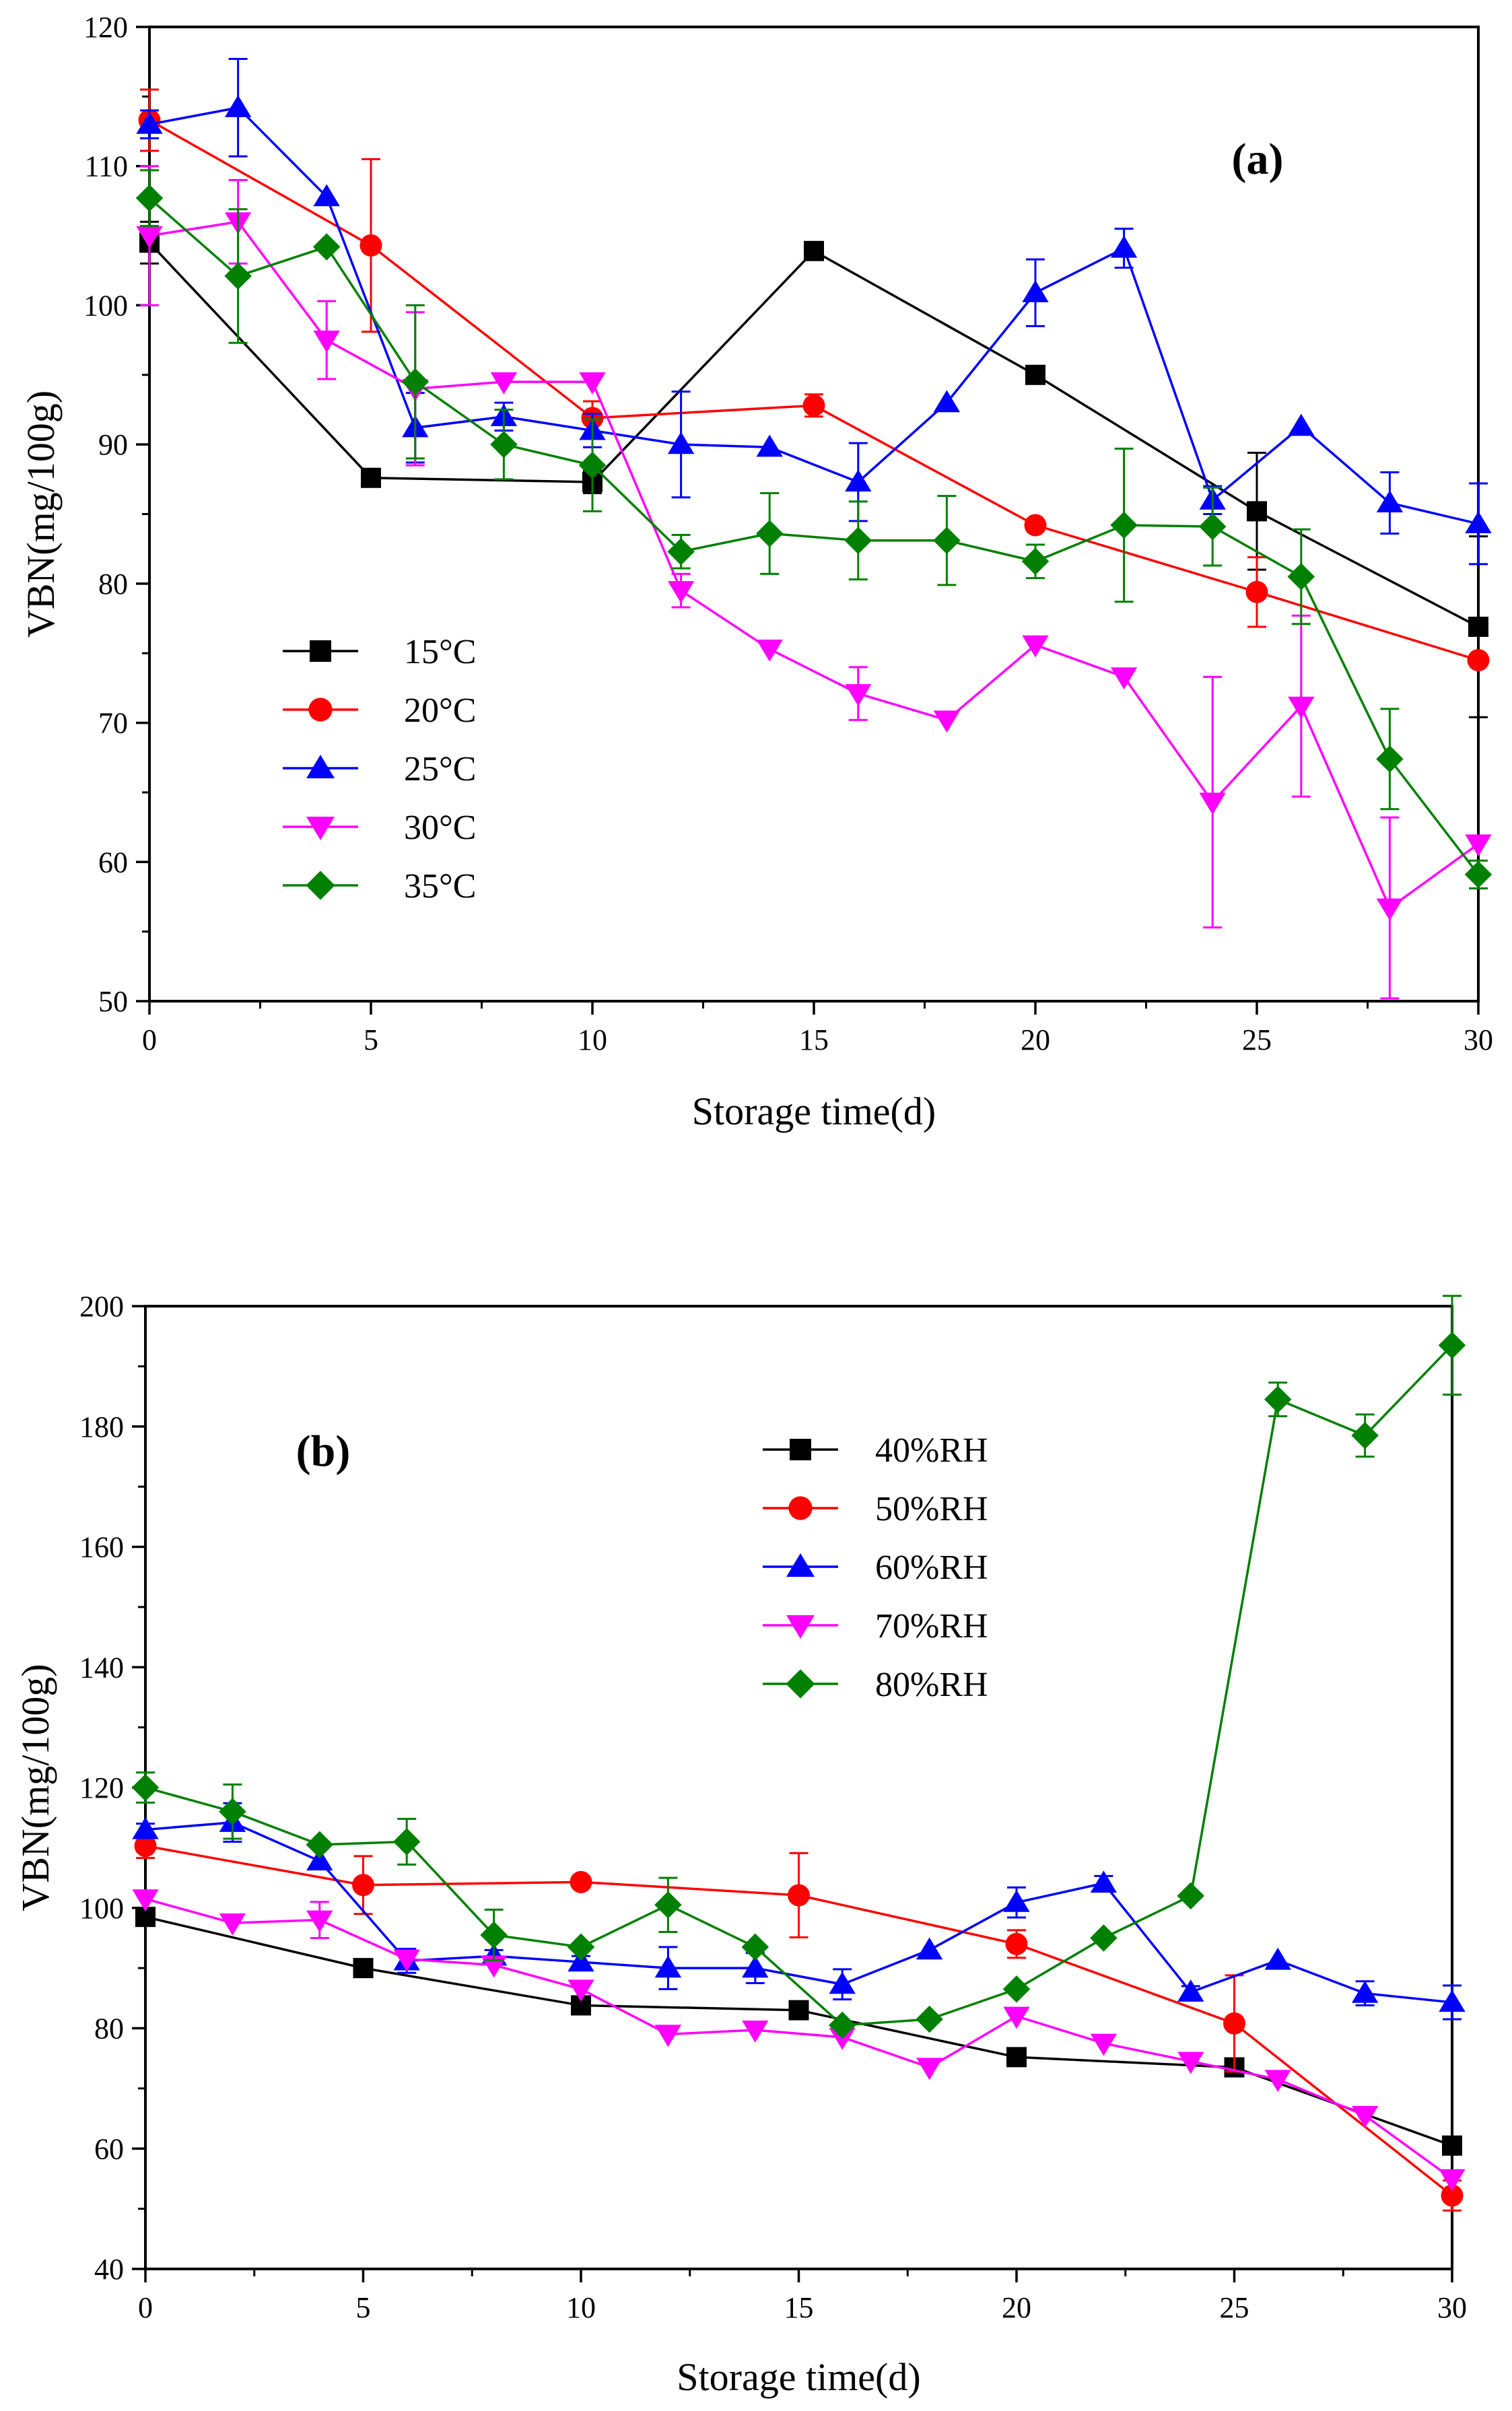 The height and width of the screenshot is (2411, 1512). What do you see at coordinates (1234, 2307) in the screenshot?
I see `x-tick-label: 25` at bounding box center [1234, 2307].